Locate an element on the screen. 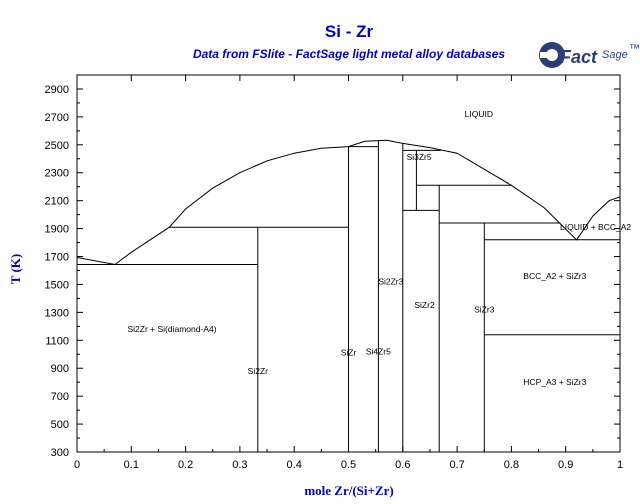 The width and height of the screenshot is (640, 504). phase-label: LIQUID is located at coordinates (479, 114).